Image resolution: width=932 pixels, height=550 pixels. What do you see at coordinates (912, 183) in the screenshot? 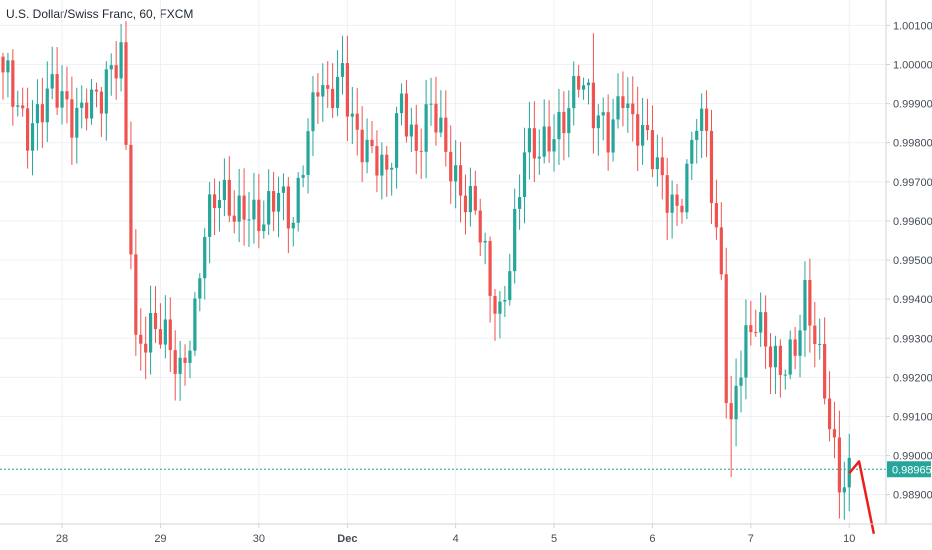
I see `y-tick-label: 0.99700` at bounding box center [912, 183].